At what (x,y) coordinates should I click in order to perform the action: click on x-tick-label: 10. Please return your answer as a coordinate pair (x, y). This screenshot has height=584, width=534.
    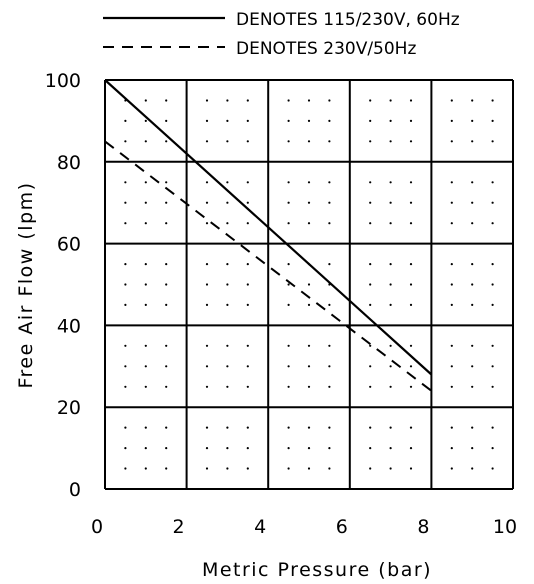
    Looking at the image, I should click on (505, 527).